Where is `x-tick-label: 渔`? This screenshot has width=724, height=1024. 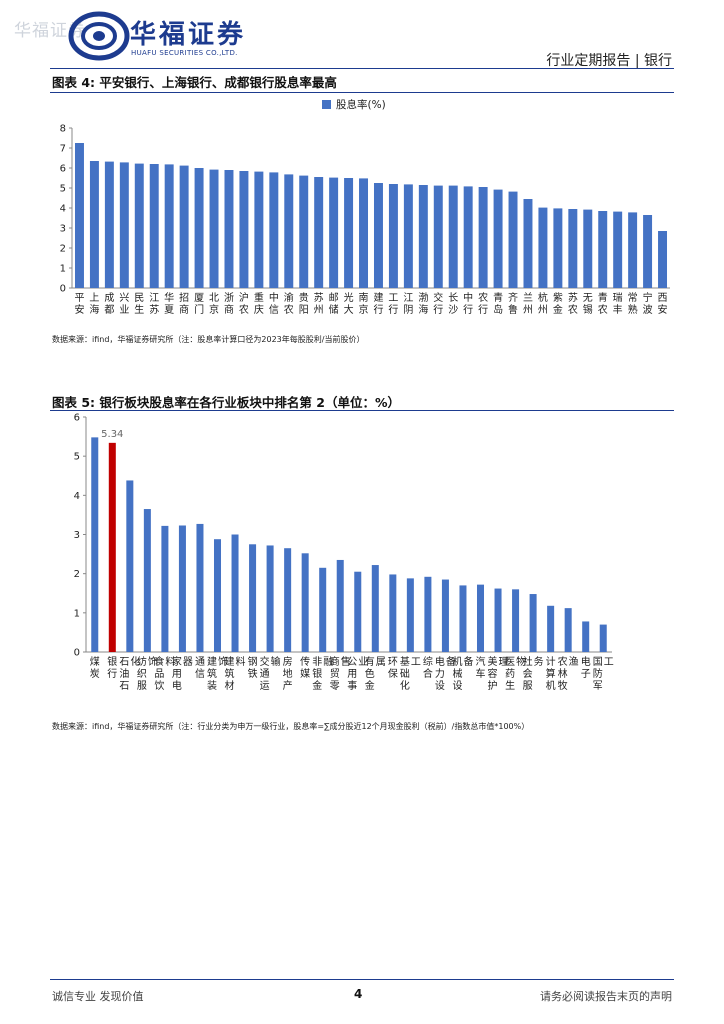
x-tick-label: 渔 is located at coordinates (574, 662).